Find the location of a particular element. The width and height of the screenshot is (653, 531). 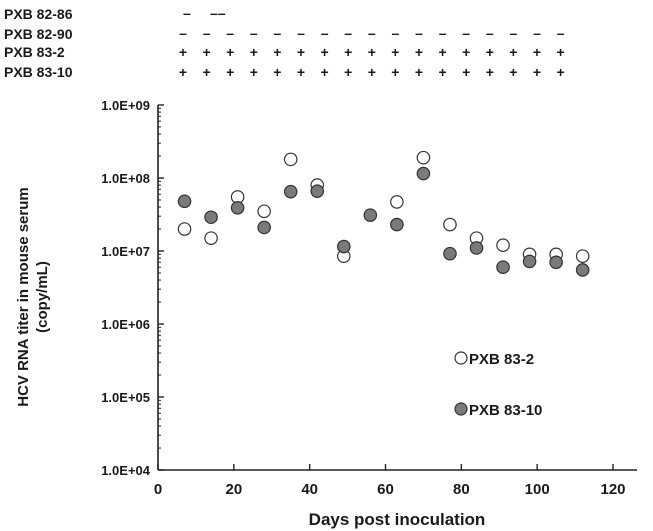

x-tick-label: 60 is located at coordinates (385, 489).